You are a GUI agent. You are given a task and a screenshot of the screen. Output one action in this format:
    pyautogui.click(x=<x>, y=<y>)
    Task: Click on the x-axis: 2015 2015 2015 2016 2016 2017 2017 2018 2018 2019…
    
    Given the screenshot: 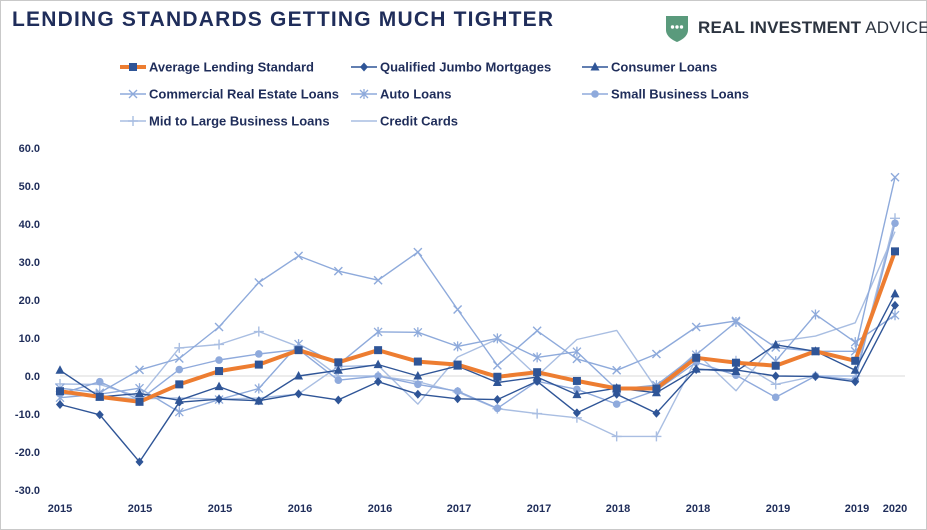 What is the action you would take?
    pyautogui.click(x=477, y=509)
    